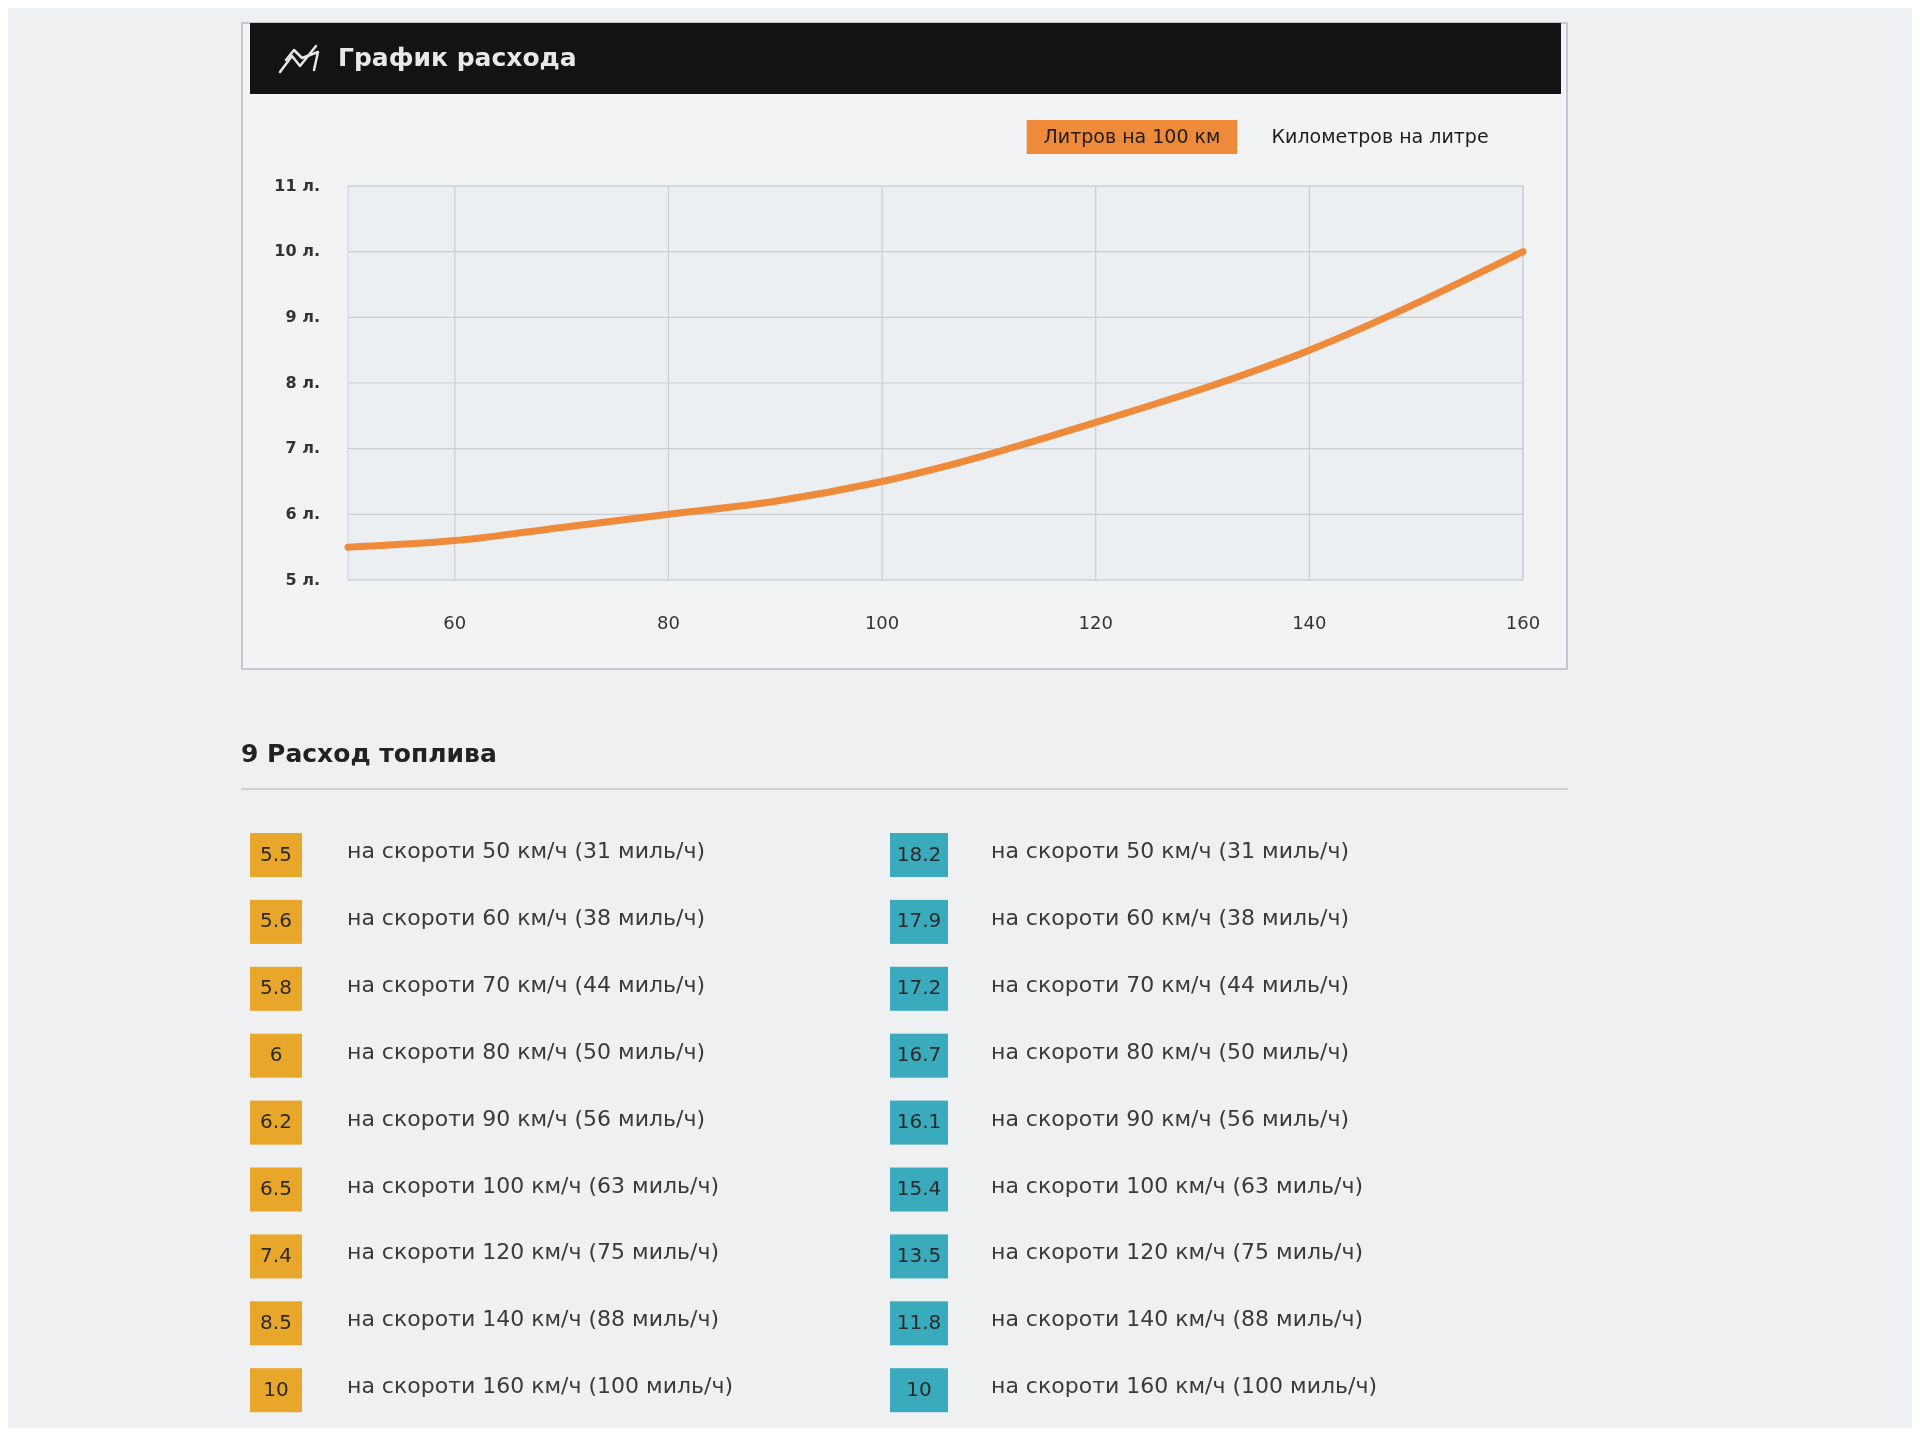 The image size is (1920, 1440). Describe the element at coordinates (1095, 622) in the screenshot. I see `x-tick-label: 120` at that location.